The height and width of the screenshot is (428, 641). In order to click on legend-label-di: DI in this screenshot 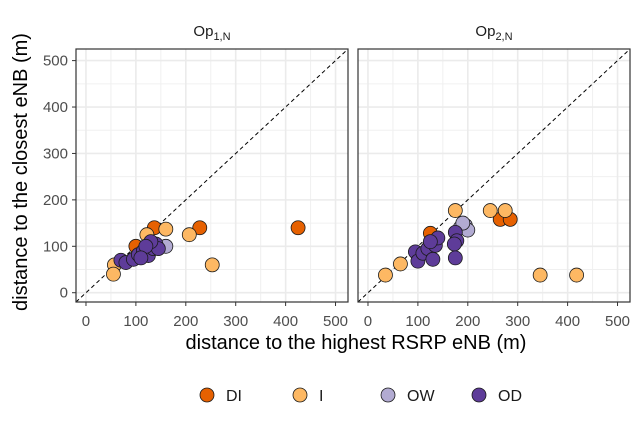, I will do `click(234, 396)`.